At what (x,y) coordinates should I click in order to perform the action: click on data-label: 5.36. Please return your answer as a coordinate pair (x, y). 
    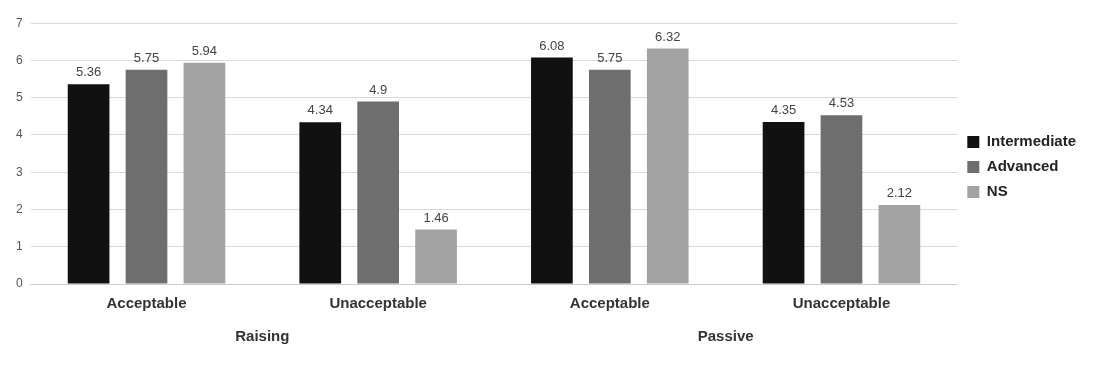
    Looking at the image, I should click on (88, 72).